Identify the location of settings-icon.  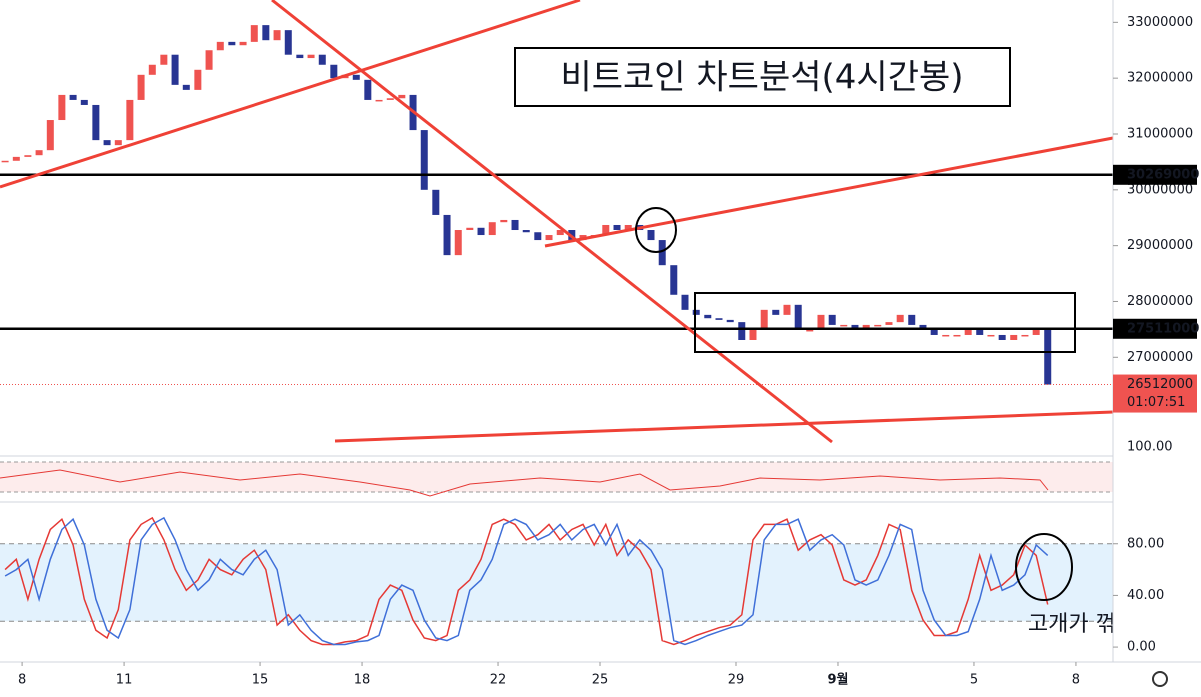
(1160, 679).